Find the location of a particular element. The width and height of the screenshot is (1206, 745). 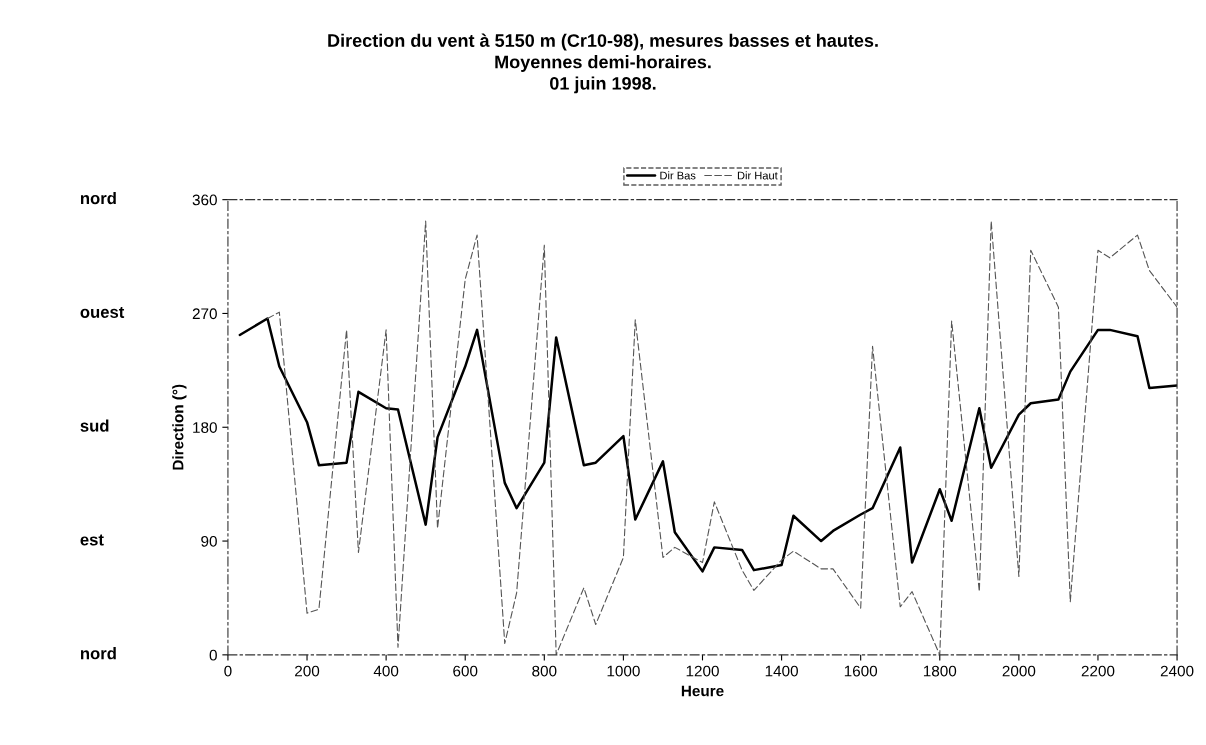

x-tick-label: 2400 is located at coordinates (1177, 671).